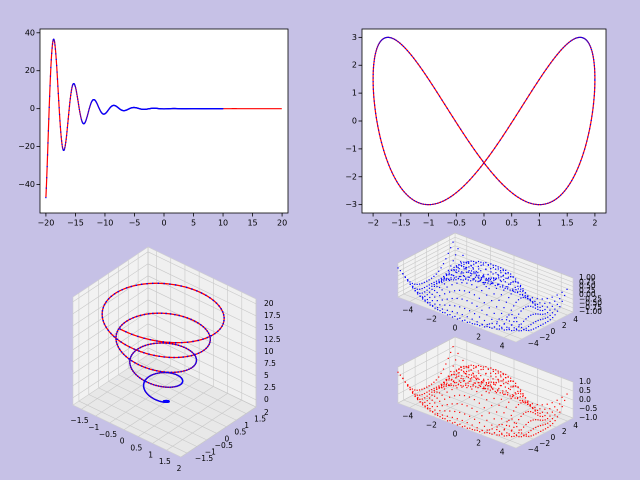  Describe the element at coordinates (266, 375) in the screenshot. I see `z-tick-label: 5` at that location.